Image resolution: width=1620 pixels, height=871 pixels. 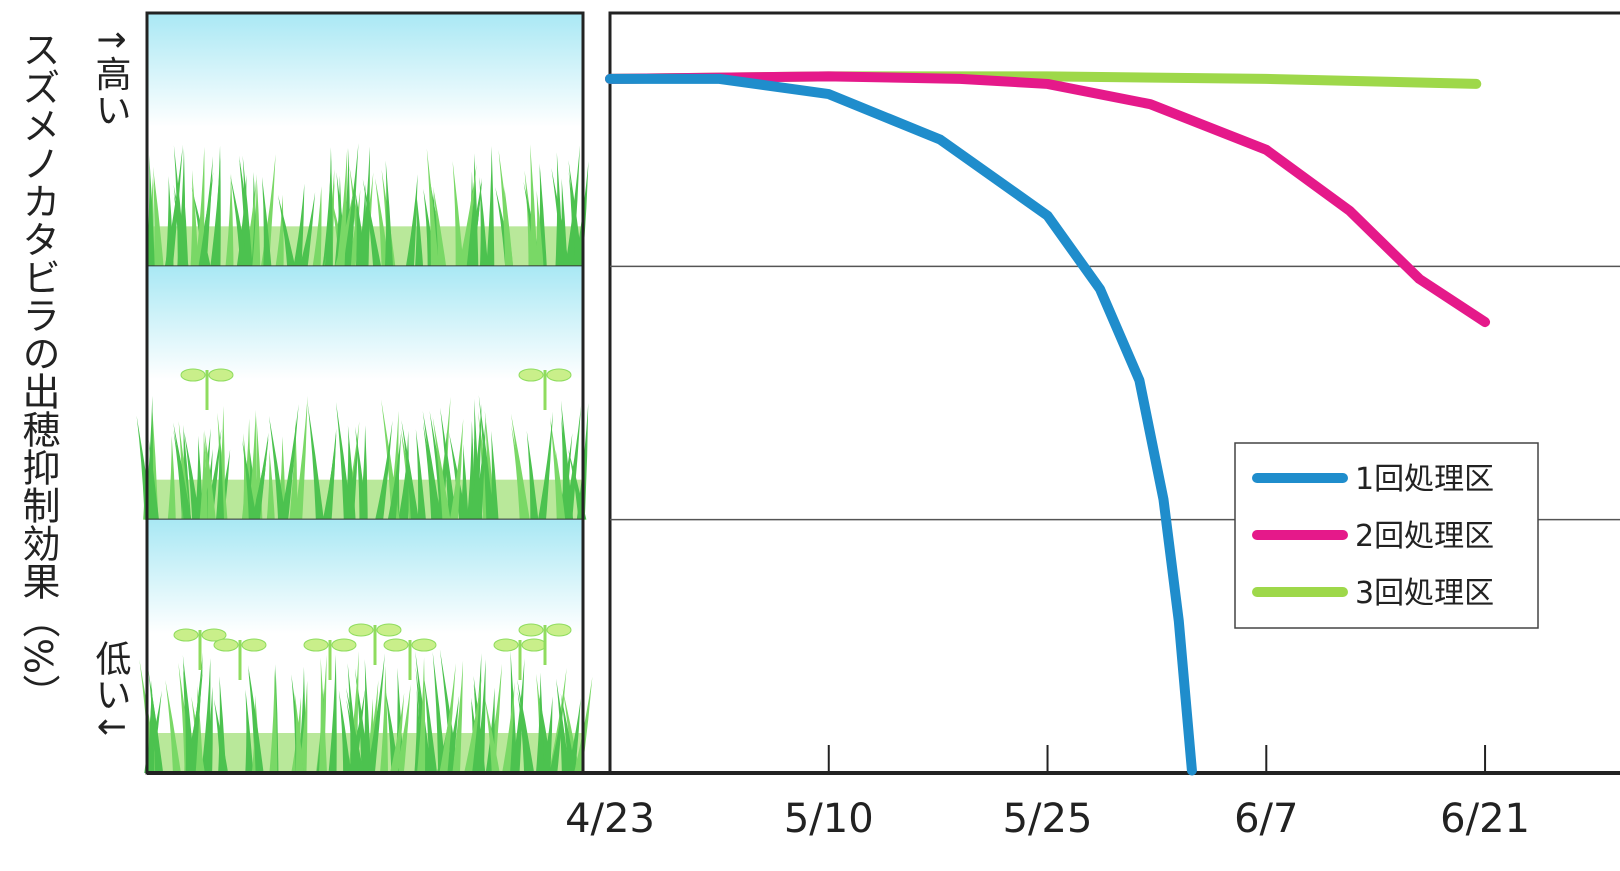 What do you see at coordinates (1424, 536) in the screenshot?
I see `legend-label: 2回処理区` at bounding box center [1424, 536].